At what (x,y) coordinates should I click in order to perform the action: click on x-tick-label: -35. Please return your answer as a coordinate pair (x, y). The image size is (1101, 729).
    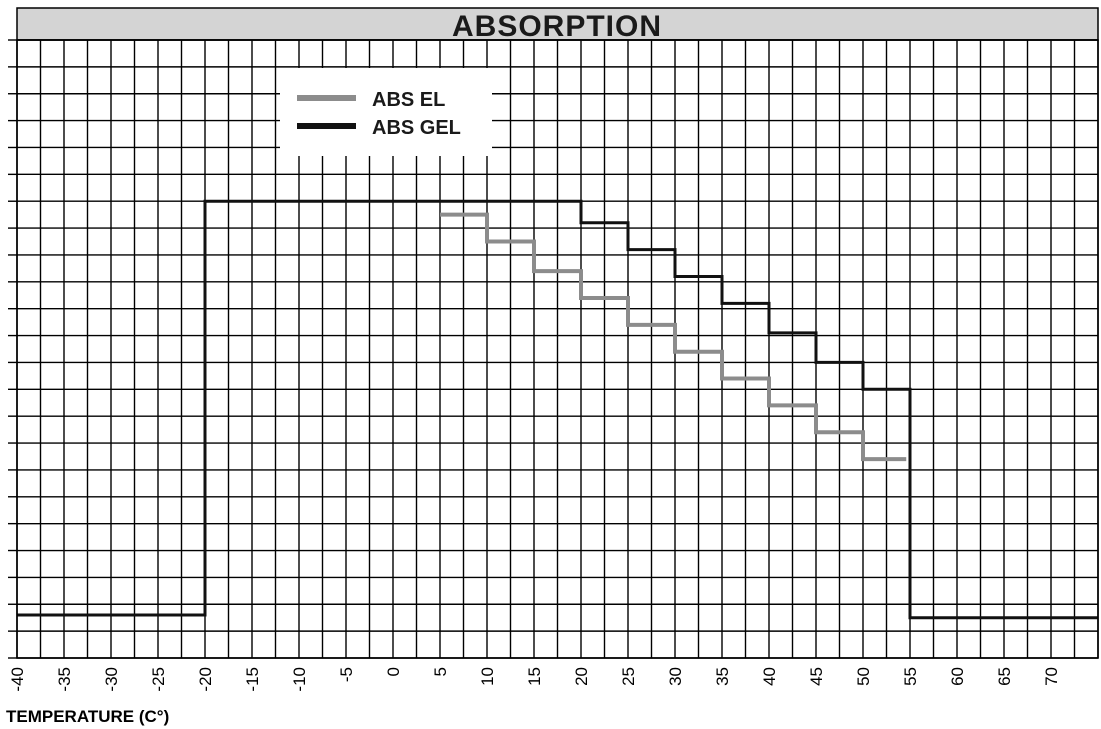
    Looking at the image, I should click on (64, 679).